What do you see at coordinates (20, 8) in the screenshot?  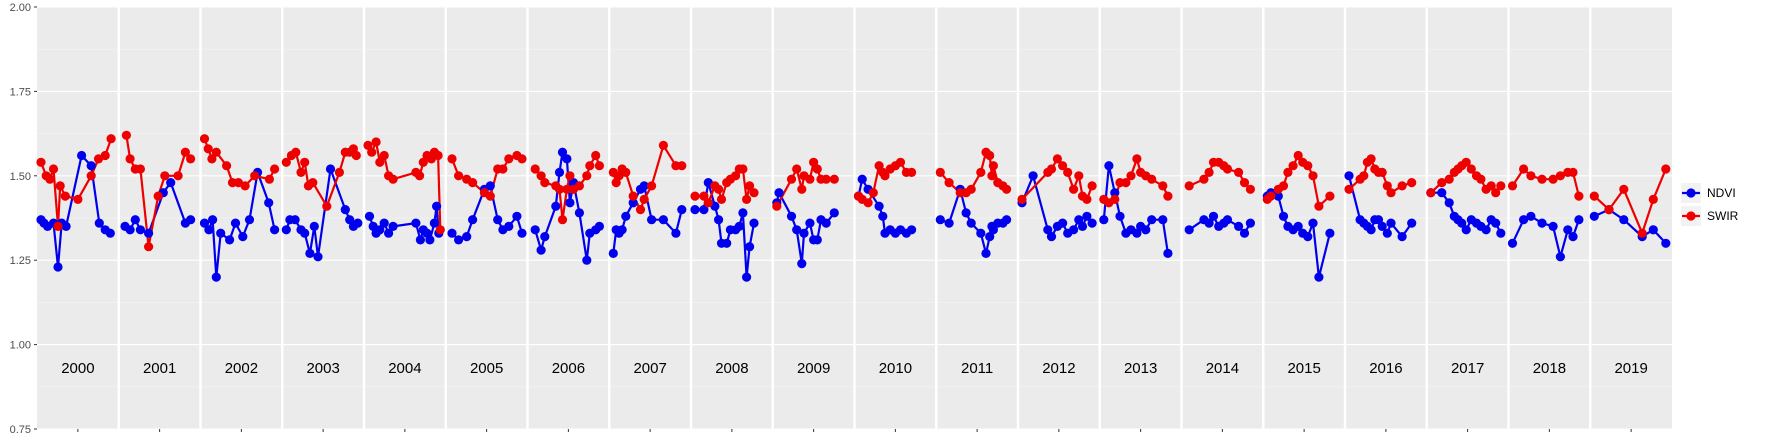 I see `y-tick-label: 2.00` at bounding box center [20, 8].